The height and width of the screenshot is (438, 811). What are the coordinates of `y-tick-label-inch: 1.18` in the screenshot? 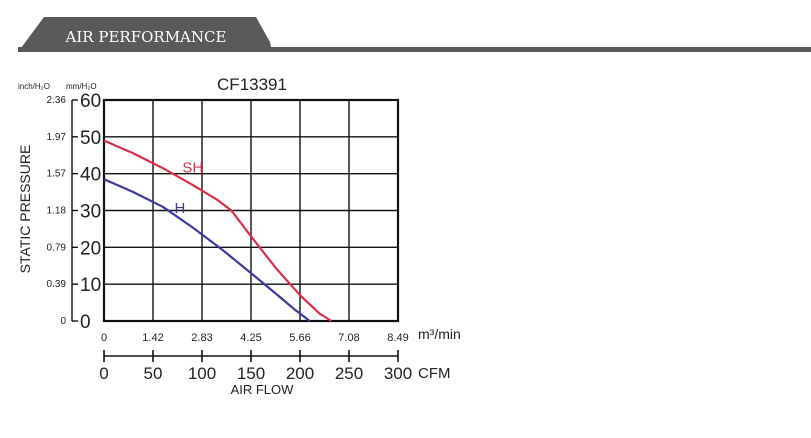 It's located at (57, 211).